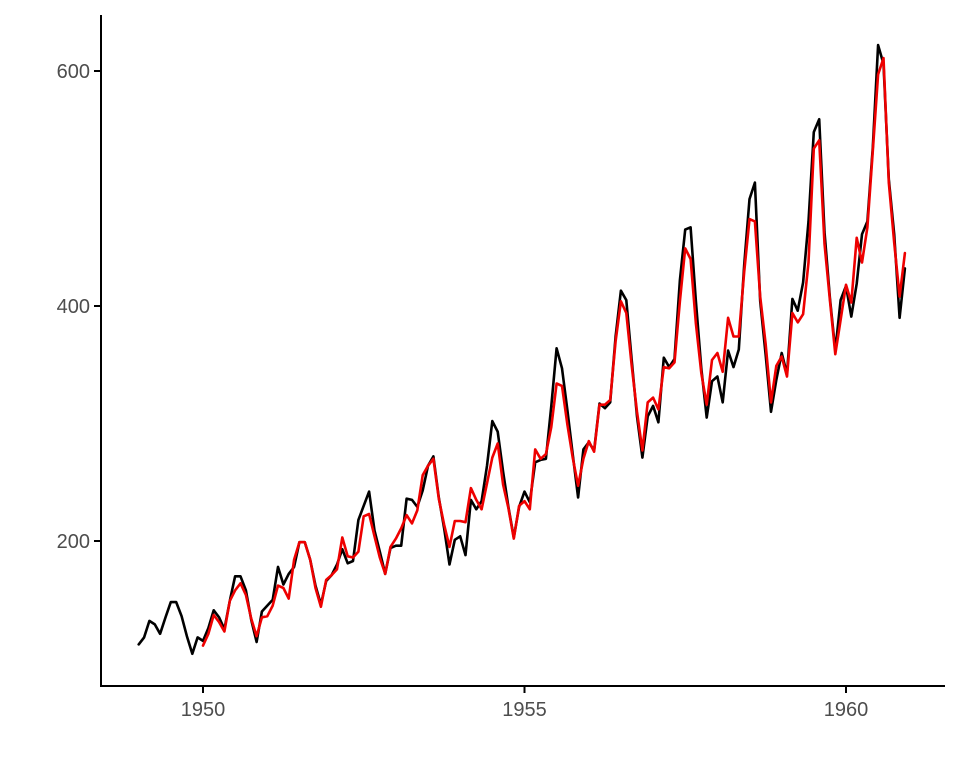 The height and width of the screenshot is (768, 960). What do you see at coordinates (524, 710) in the screenshot?
I see `x-tick-label: 1955` at bounding box center [524, 710].